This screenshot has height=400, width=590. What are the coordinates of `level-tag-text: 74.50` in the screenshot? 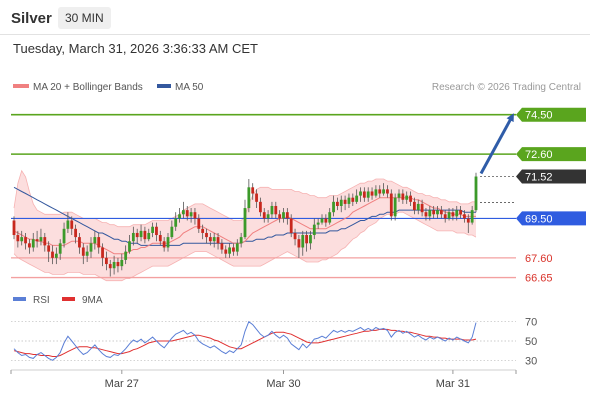 It's located at (539, 116).